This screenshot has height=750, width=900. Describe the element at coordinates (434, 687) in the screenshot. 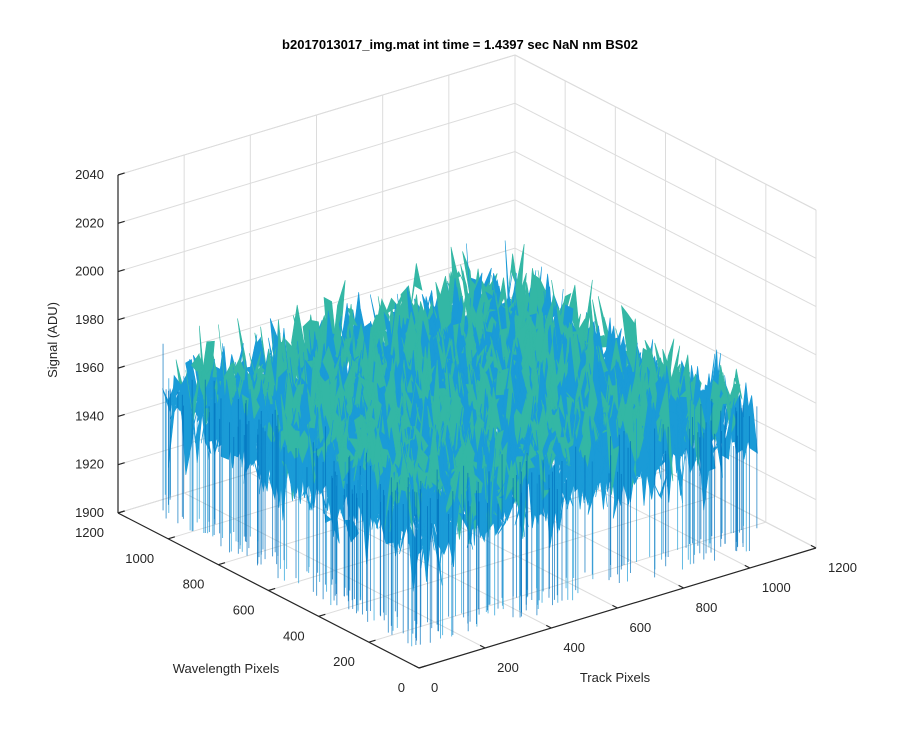

I see `x-tick-label: 0` at that location.